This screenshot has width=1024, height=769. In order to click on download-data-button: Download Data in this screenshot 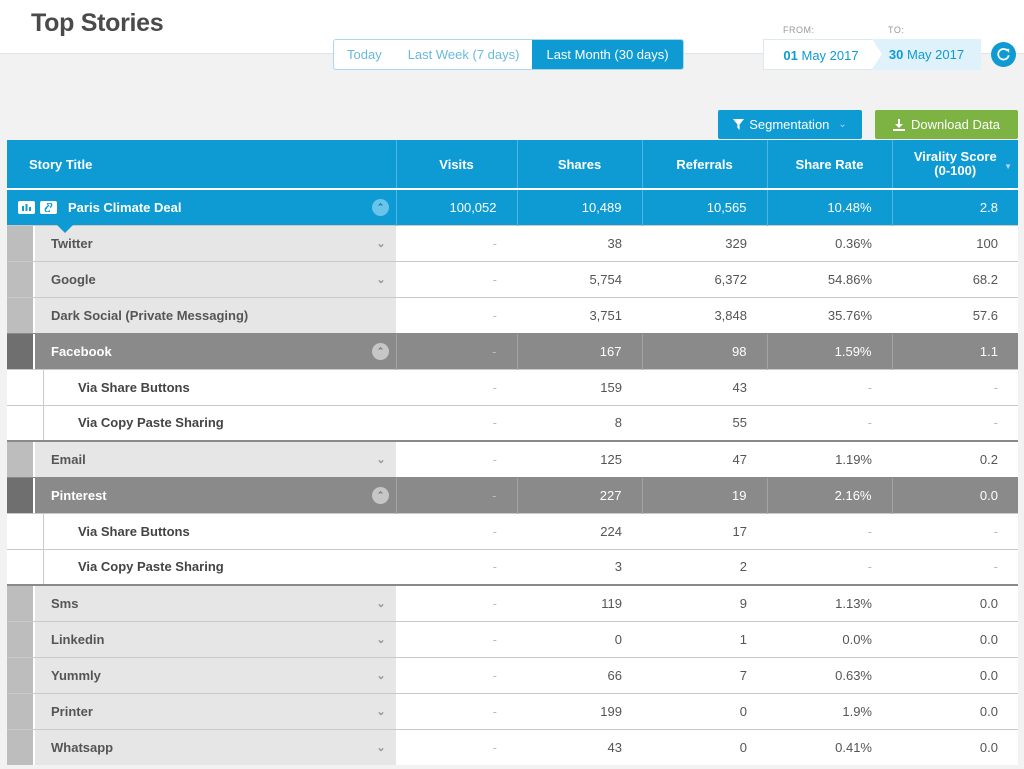, I will do `click(946, 124)`.